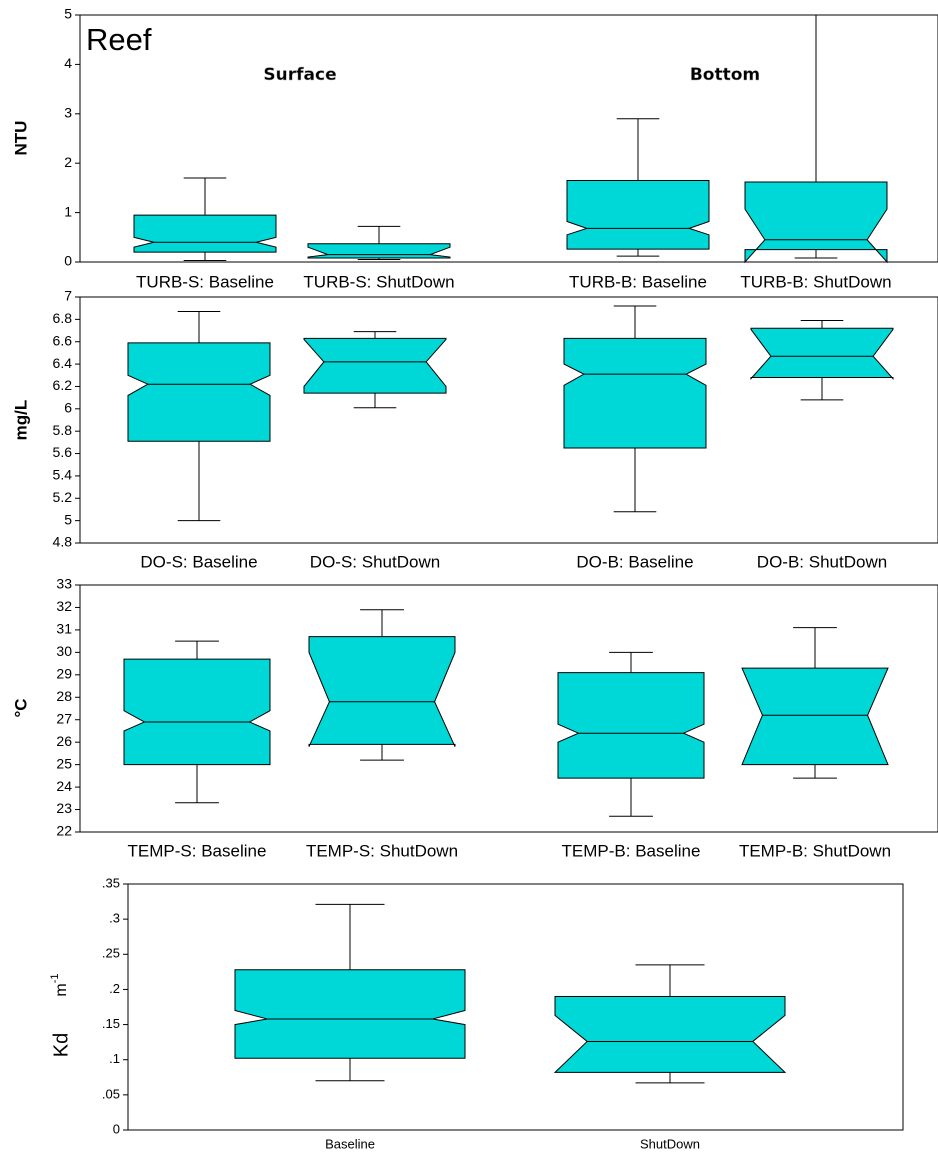  What do you see at coordinates (197, 850) in the screenshot?
I see `x-tick-label: TEMP-S: Baseline` at bounding box center [197, 850].